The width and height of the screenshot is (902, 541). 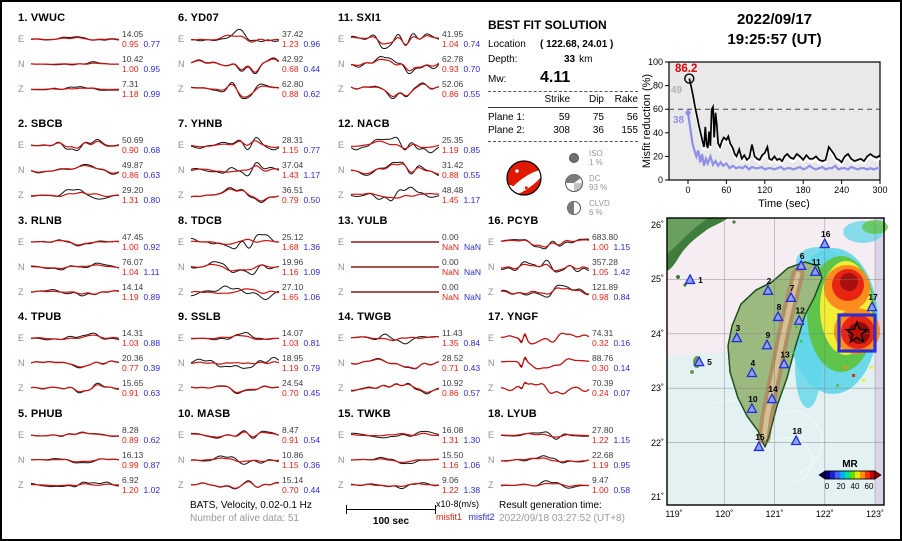 What do you see at coordinates (600, 392) in the screenshot?
I see `misfit1-value: 0.24` at bounding box center [600, 392].